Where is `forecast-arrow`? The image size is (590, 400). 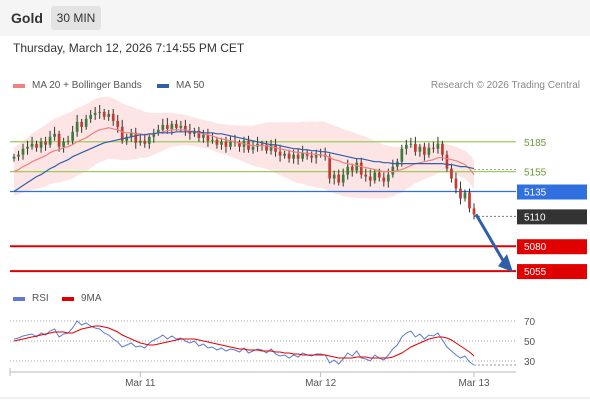
forecast-arrow is located at coordinates (493, 243).